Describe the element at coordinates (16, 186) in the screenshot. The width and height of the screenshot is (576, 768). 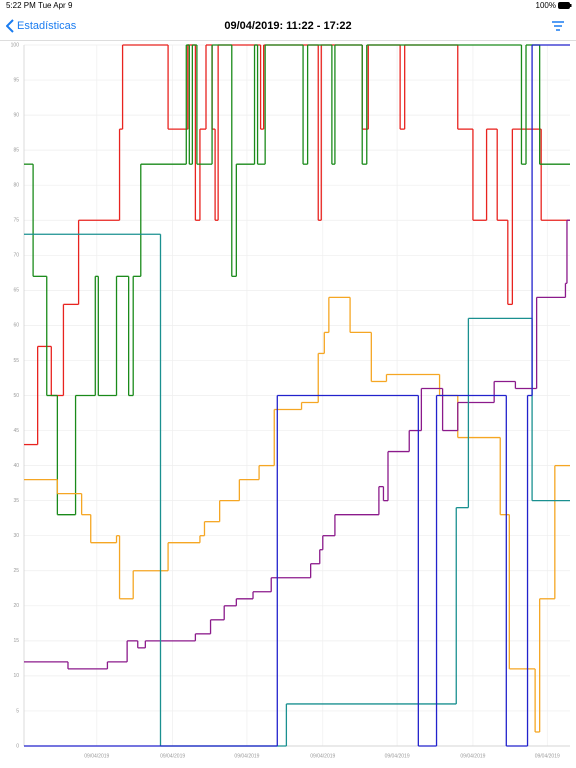
I see `y-tick-label: 80` at that location.